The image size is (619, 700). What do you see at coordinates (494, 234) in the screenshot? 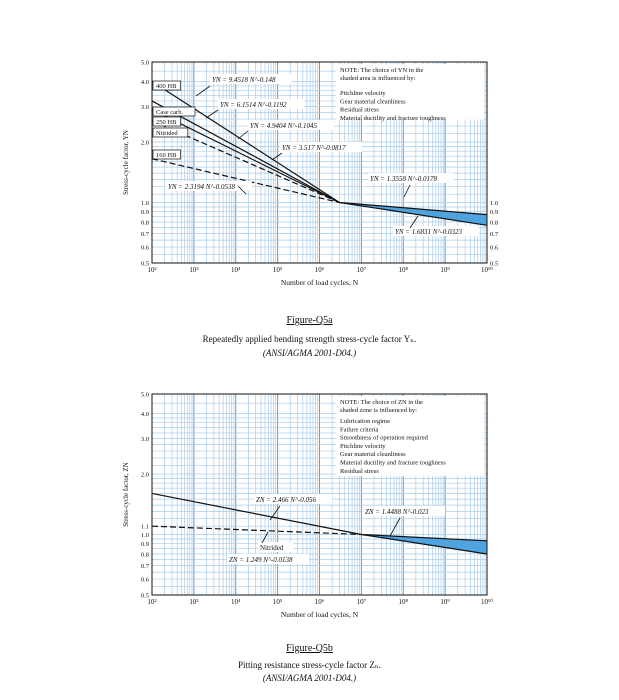
I see `y-tick-label-right: 0.7` at bounding box center [494, 234].